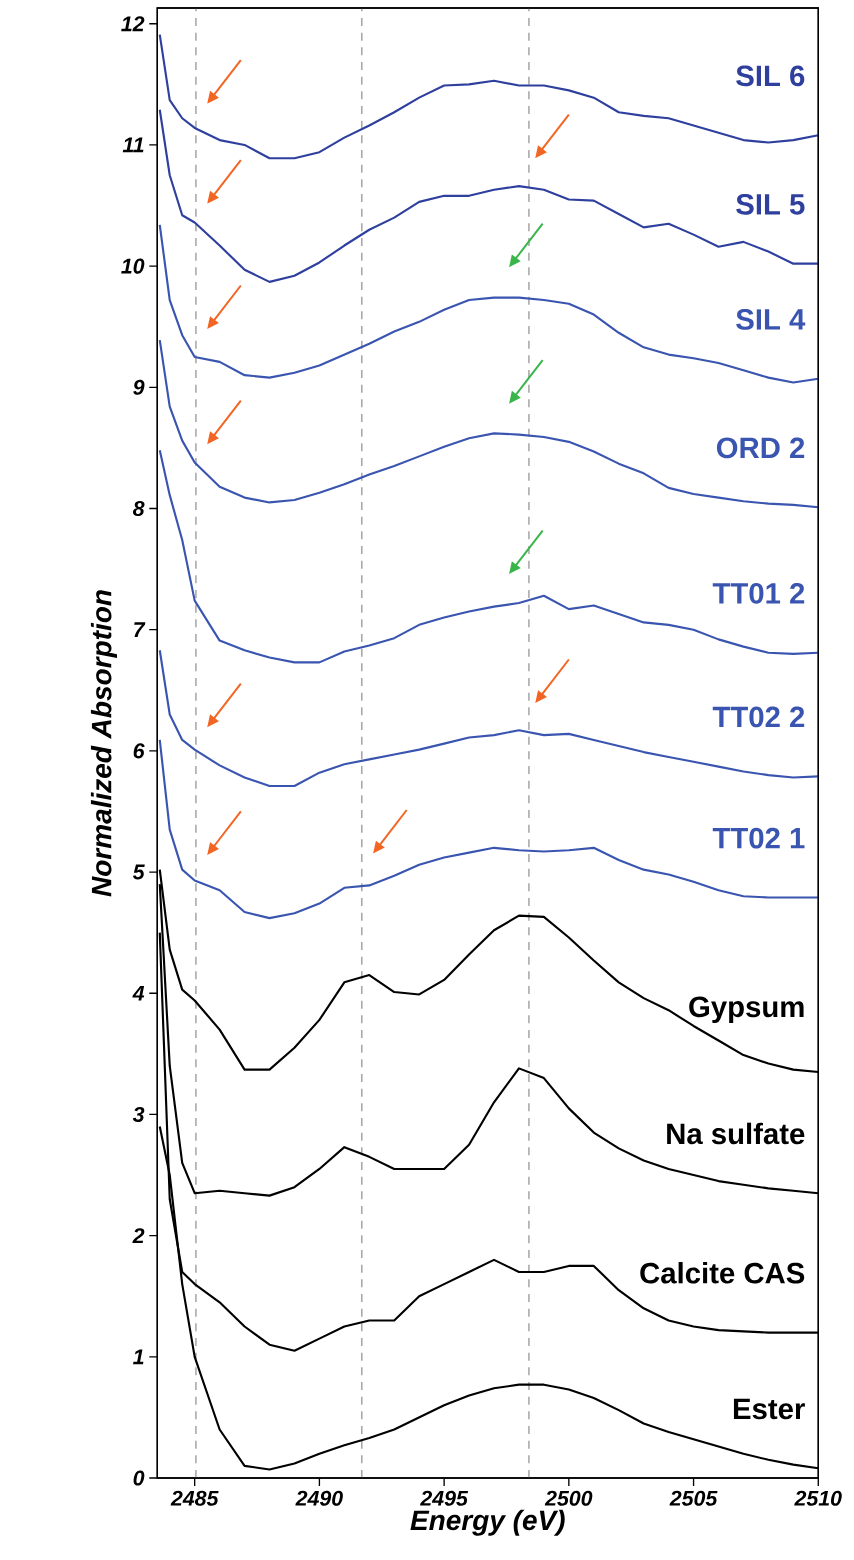  Describe the element at coordinates (138, 1114) in the screenshot. I see `y-tick-label: 3` at that location.